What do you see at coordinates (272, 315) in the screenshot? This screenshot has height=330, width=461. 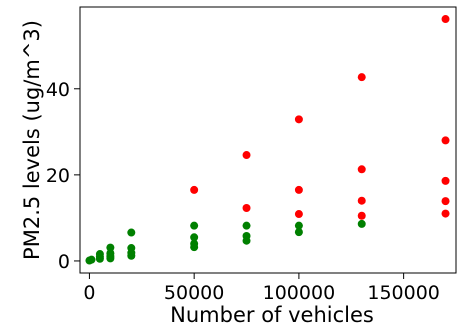 I see `x-axis-title: Number of vehicles` at bounding box center [272, 315].